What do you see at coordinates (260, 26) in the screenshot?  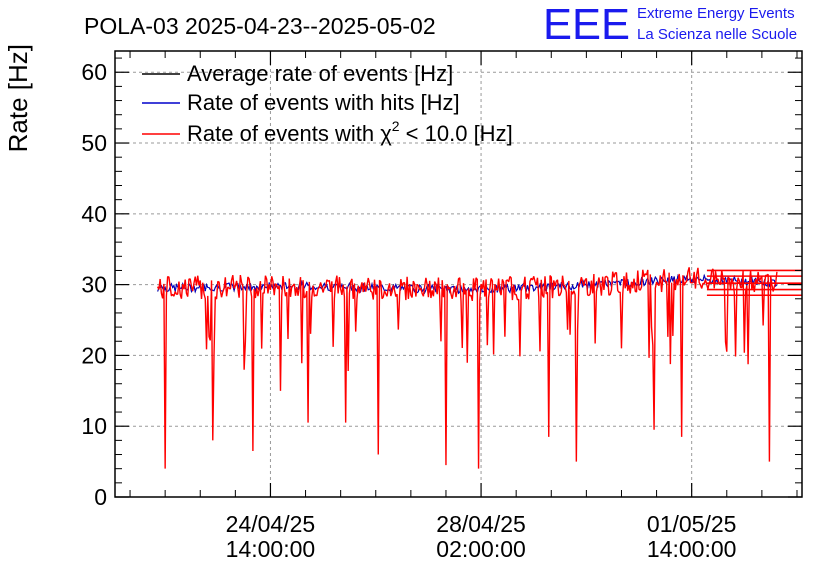 I see `chart-title: POLA-03 2025-04-23--2025-05-02` at bounding box center [260, 26].